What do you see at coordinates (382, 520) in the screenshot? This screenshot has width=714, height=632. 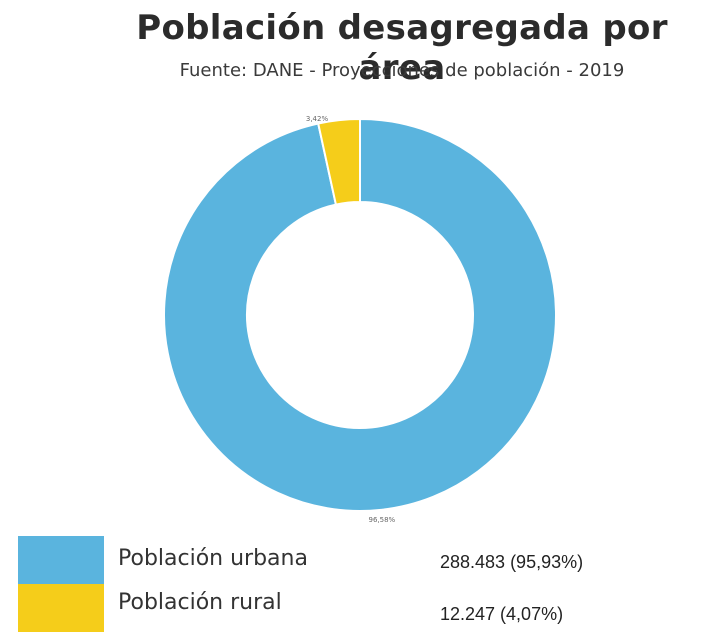 I see `slice-label-urban: 96,58%` at bounding box center [382, 520].